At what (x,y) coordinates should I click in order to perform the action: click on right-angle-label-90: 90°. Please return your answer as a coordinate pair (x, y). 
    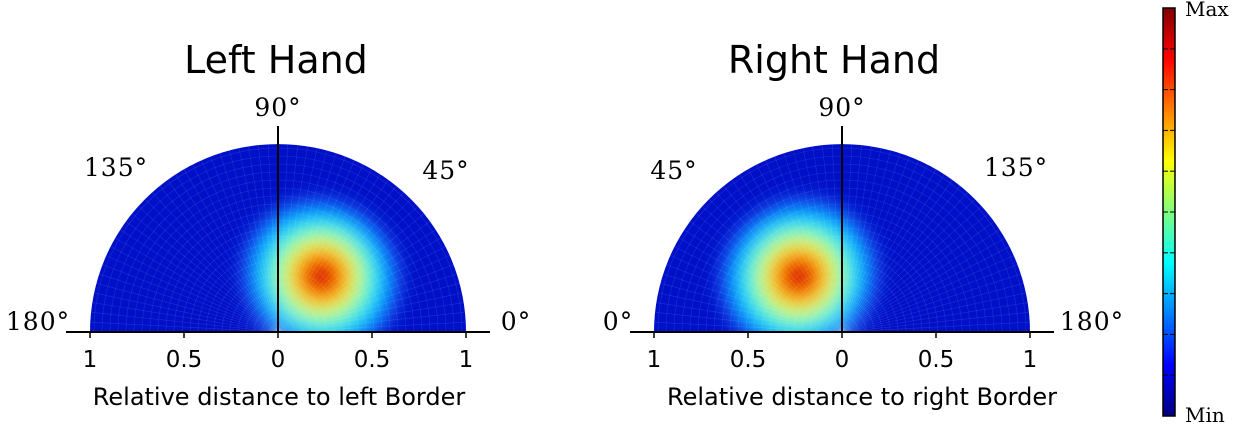
    Looking at the image, I should click on (841, 107).